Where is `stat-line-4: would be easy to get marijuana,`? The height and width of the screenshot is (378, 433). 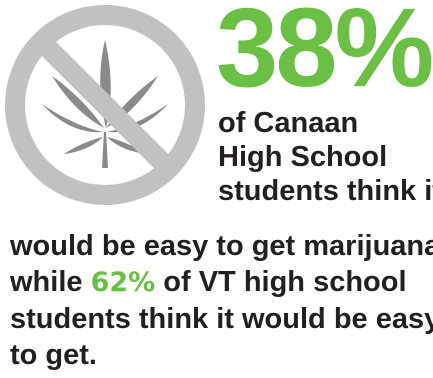 stat-line-4: would be easy to get marijuana, is located at coordinates (221, 246).